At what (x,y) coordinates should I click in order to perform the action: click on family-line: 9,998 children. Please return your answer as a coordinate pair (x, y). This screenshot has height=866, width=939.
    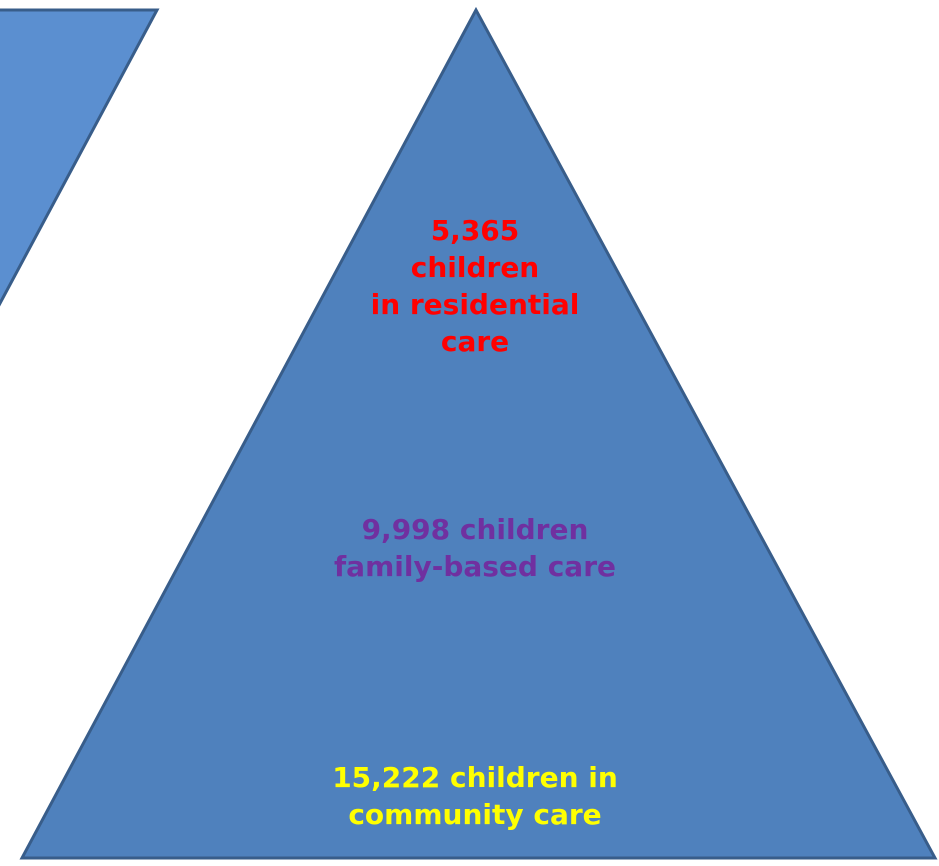
    Looking at the image, I should click on (475, 529).